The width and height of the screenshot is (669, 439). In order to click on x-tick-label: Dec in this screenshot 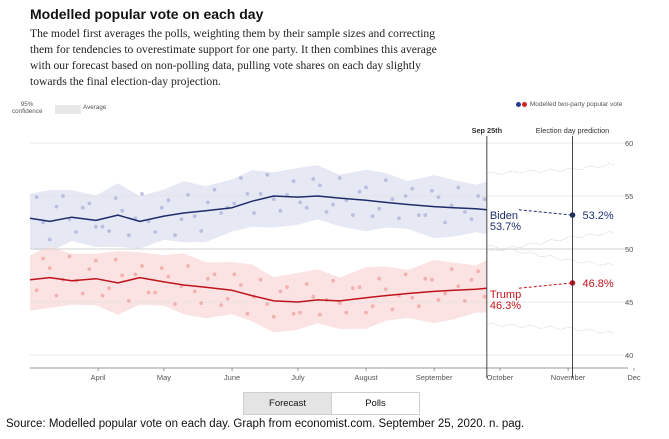, I will do `click(634, 377)`.